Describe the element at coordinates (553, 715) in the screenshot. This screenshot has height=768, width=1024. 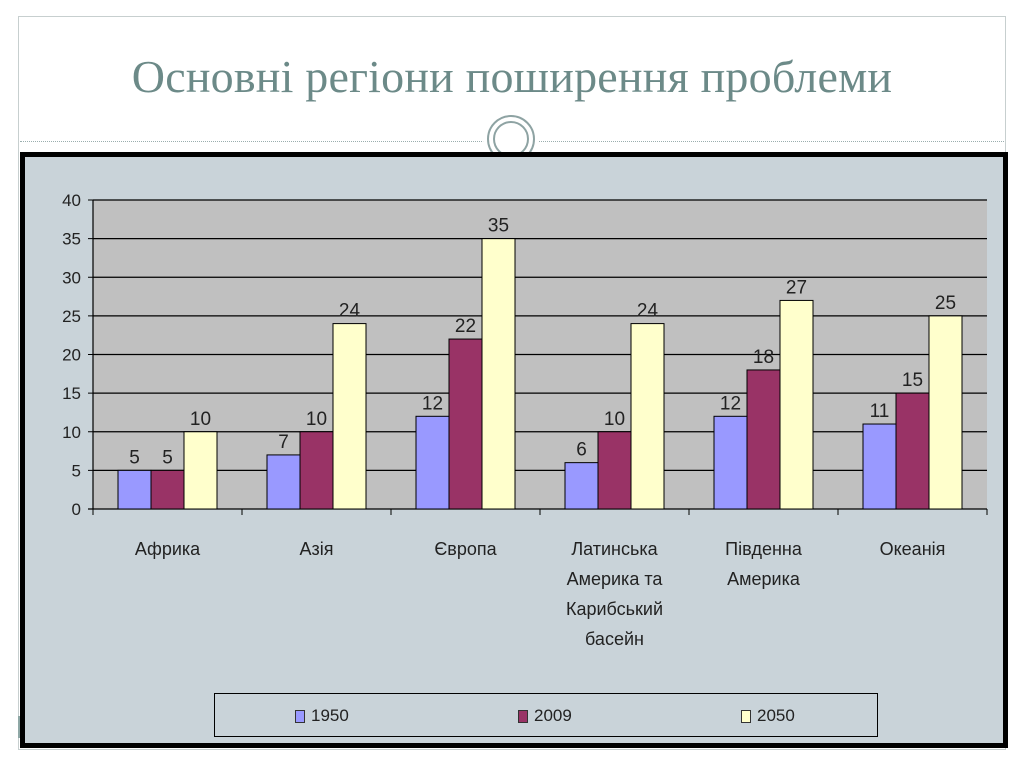
I see `legend-label-2009: 2009` at that location.